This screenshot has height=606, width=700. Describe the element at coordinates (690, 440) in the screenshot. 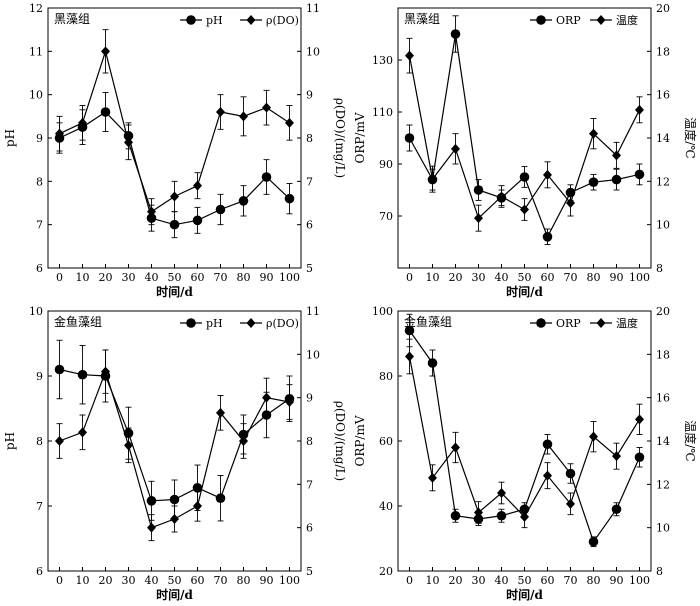

I see `y-right-axis-label: 温度/℃` at that location.